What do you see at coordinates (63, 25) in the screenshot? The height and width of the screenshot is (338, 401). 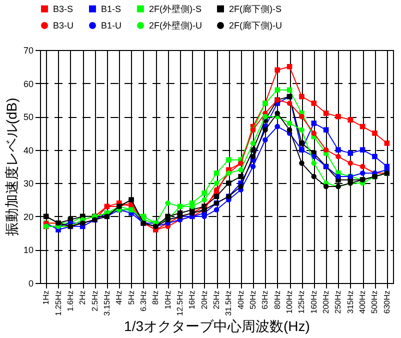 I see `legend-label: B3-U` at bounding box center [63, 25].